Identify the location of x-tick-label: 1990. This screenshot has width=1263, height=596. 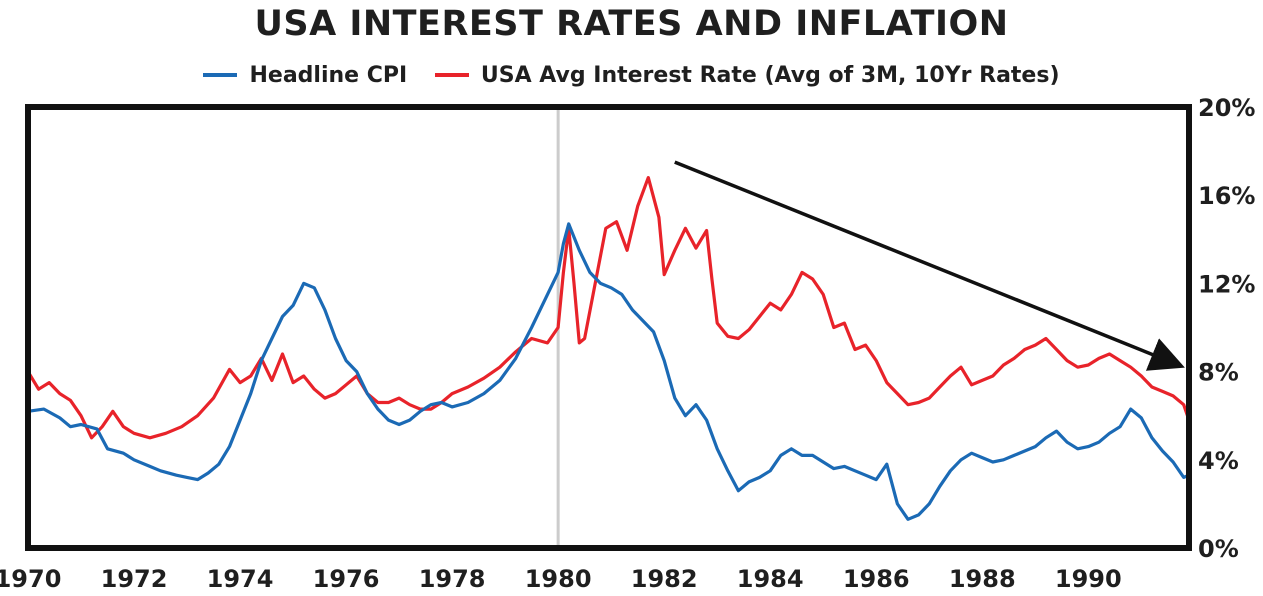
(1088, 579).